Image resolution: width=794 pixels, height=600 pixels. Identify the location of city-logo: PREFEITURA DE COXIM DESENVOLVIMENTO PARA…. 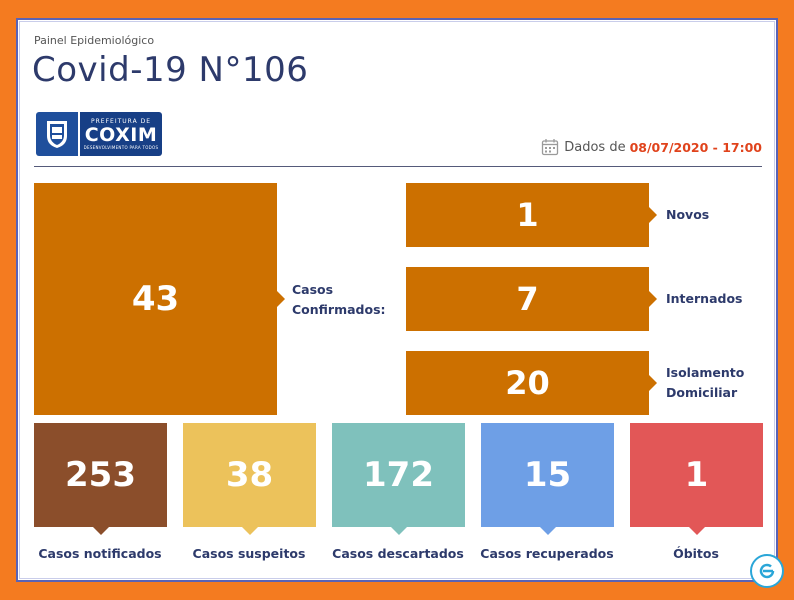
(99, 134).